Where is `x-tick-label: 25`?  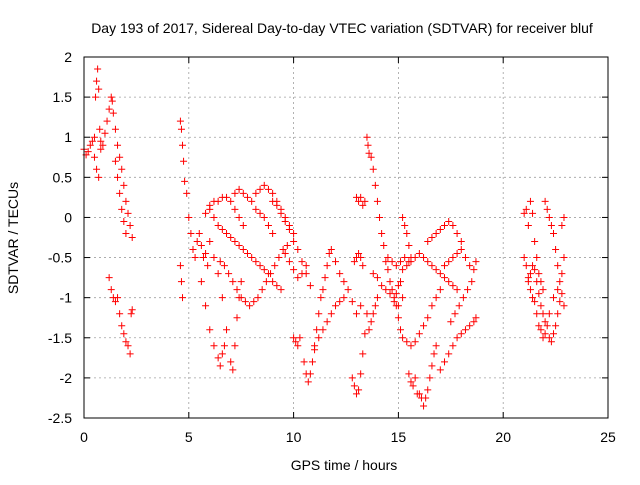 x-tick-label: 25 is located at coordinates (608, 437).